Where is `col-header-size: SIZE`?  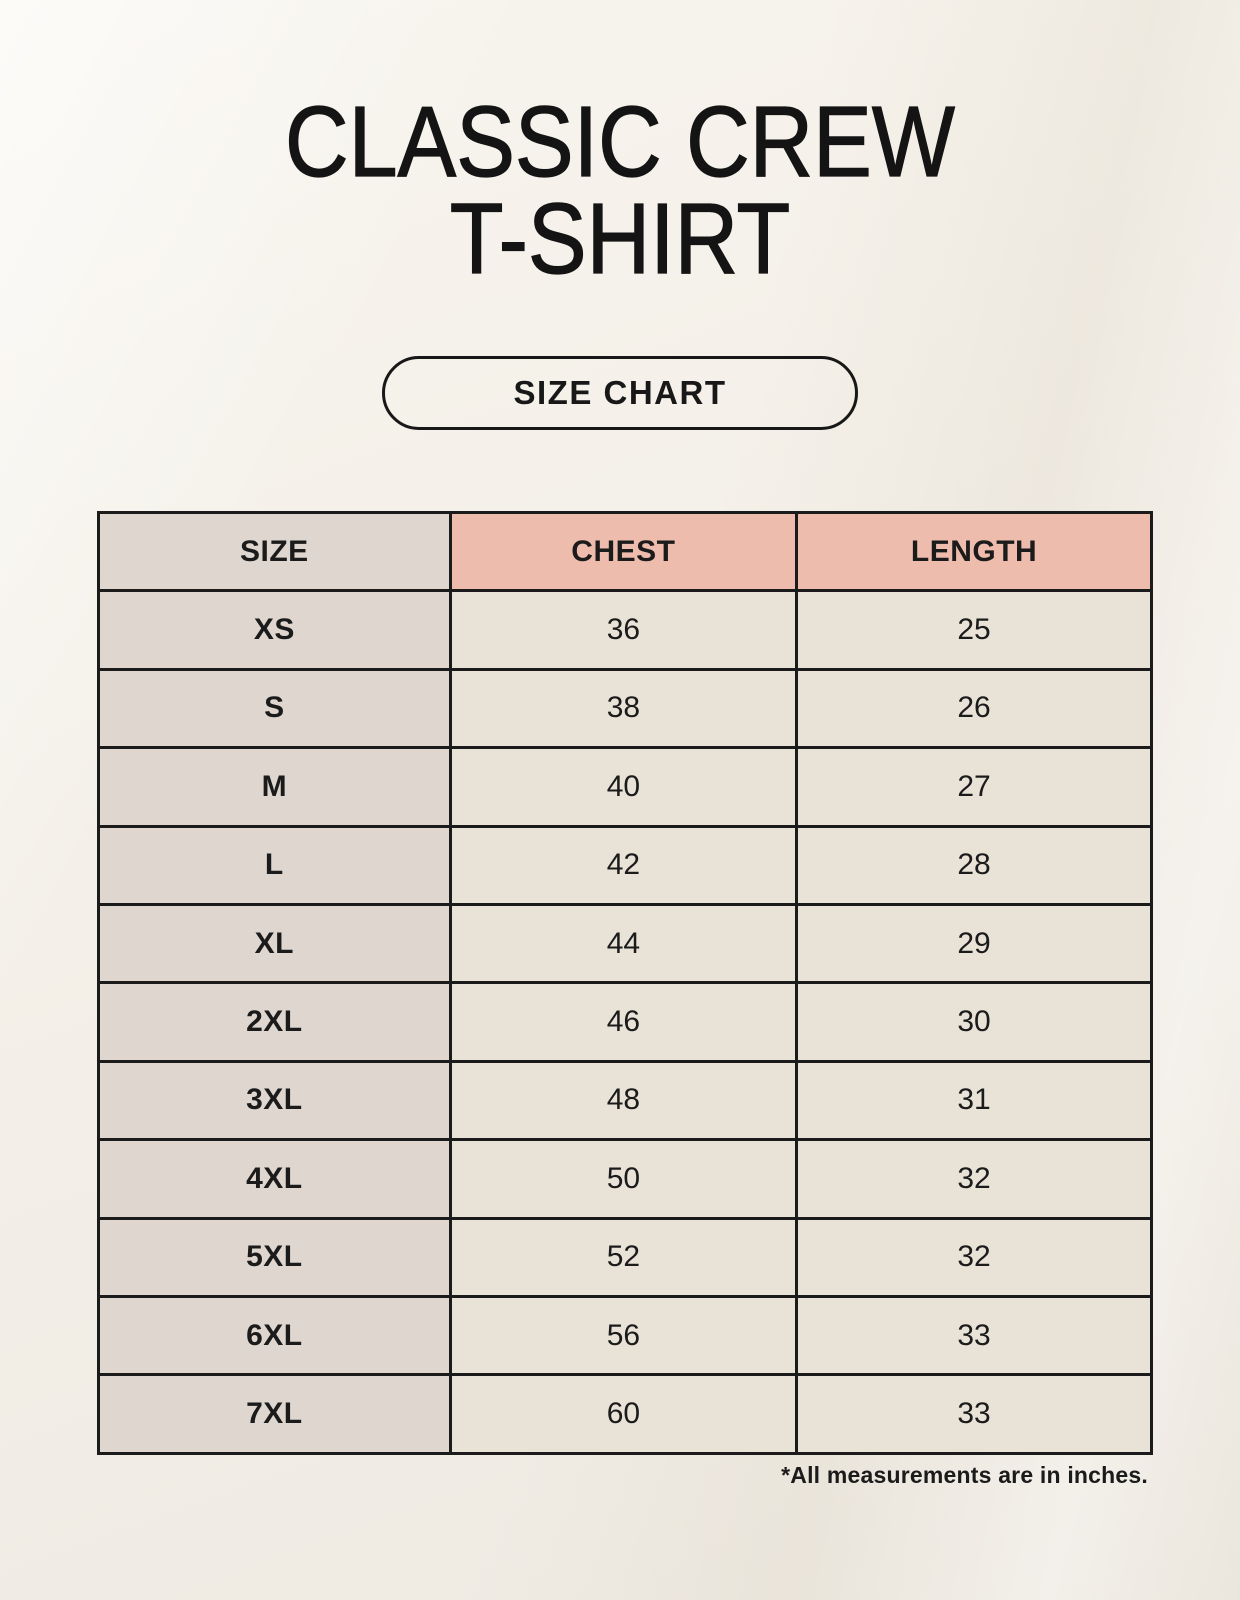 col-header-size: SIZE is located at coordinates (274, 551).